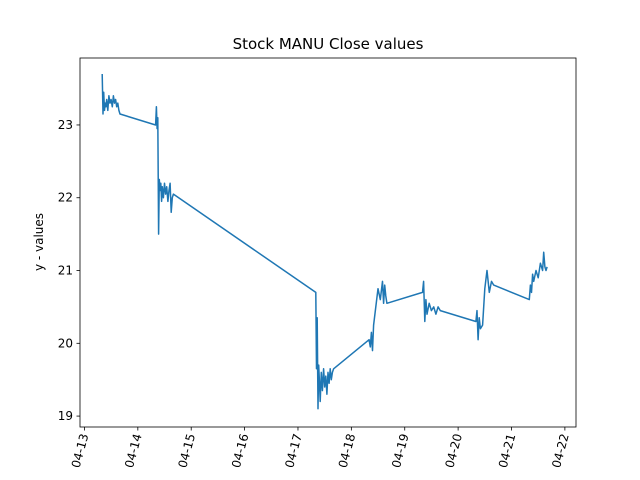 This screenshot has width=640, height=480. What do you see at coordinates (328, 44) in the screenshot?
I see `chart-title: Stock MANU Close values` at bounding box center [328, 44].